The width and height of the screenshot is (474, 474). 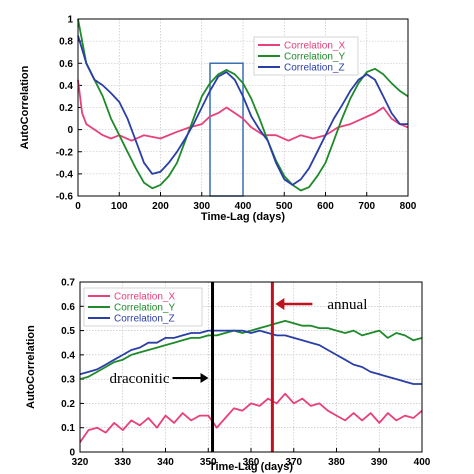 I want to click on y-tick-label: 0.5, so click(x=68, y=331).